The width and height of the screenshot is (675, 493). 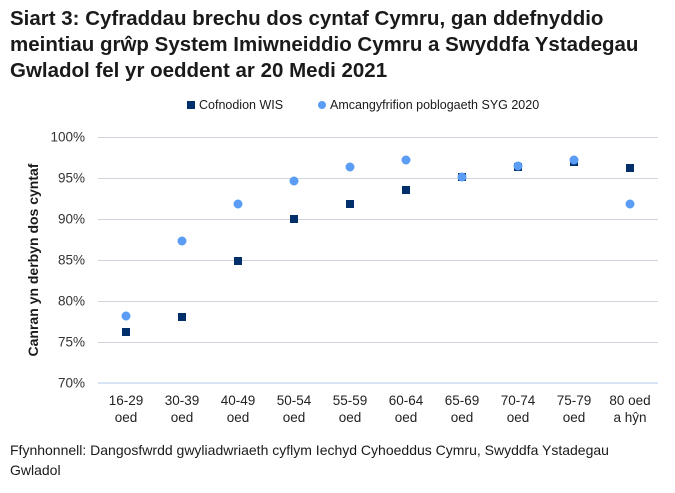 I want to click on legend-label-syg: Amcangyfrifion poblogaeth SYG 2020, so click(x=435, y=105).